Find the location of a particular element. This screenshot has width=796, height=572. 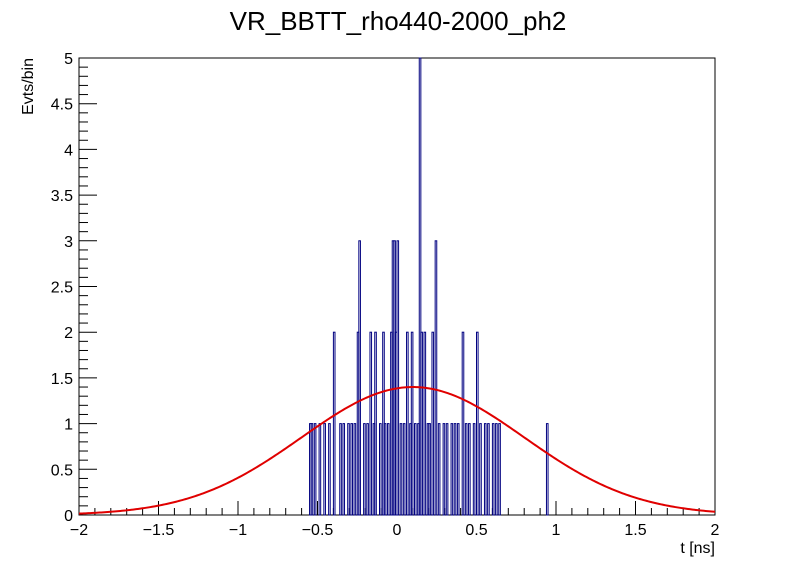

y-tick-label: 1.5 is located at coordinates (62, 379).